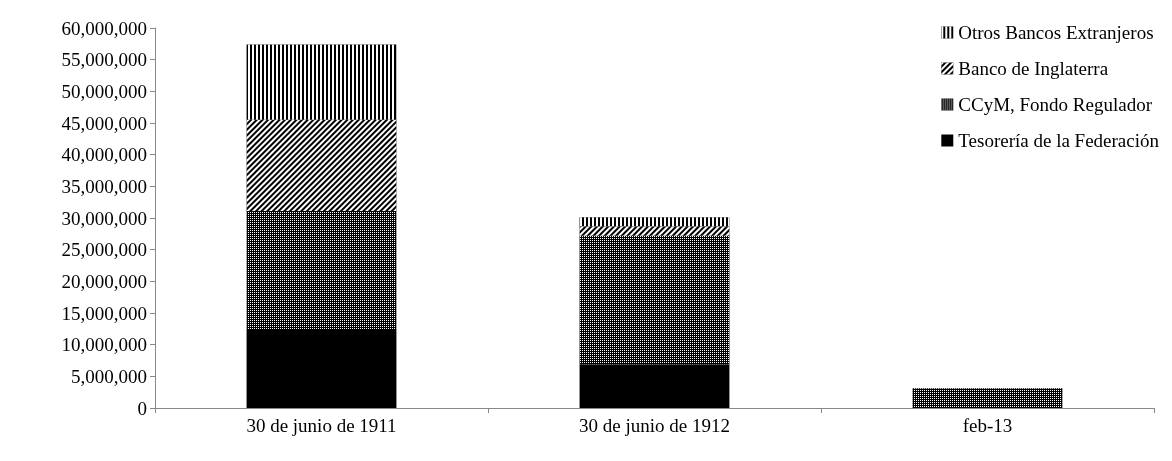 The width and height of the screenshot is (1172, 461). Describe the element at coordinates (1055, 104) in the screenshot. I see `legend-label: CCyM, Fondo Regulador` at that location.